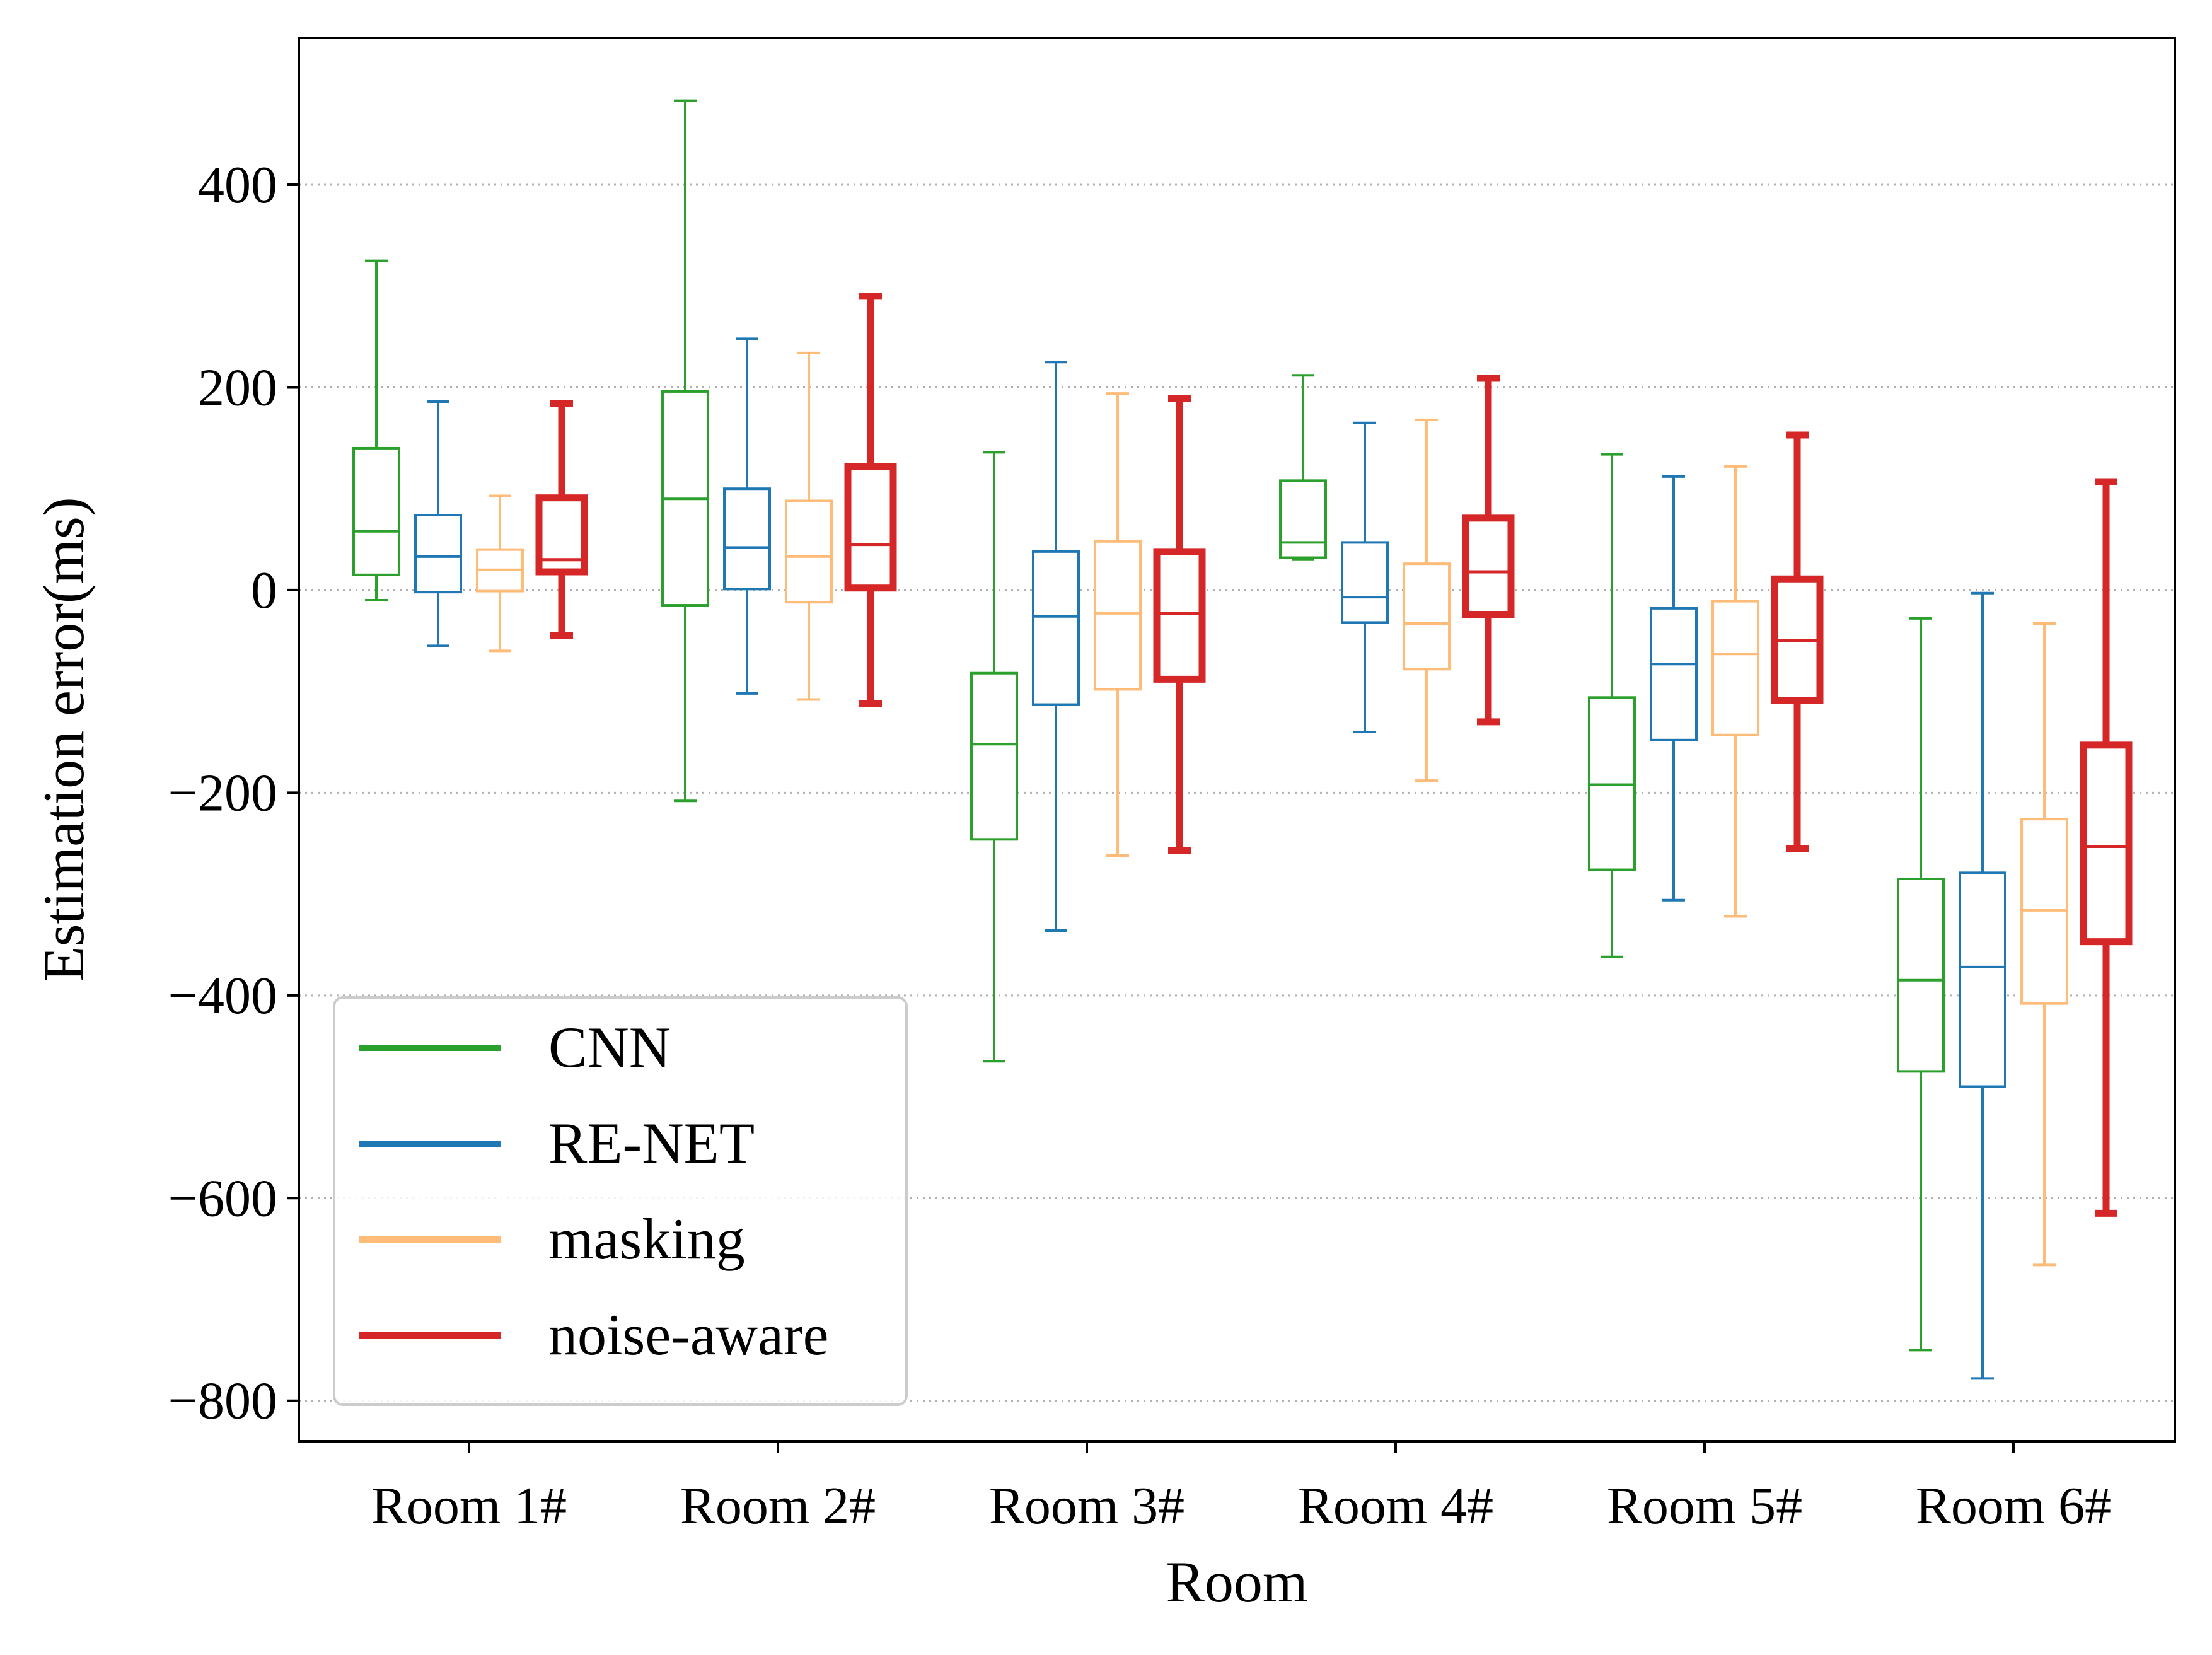  Describe the element at coordinates (651, 1143) in the screenshot. I see `legend-label: RE-NET` at that location.